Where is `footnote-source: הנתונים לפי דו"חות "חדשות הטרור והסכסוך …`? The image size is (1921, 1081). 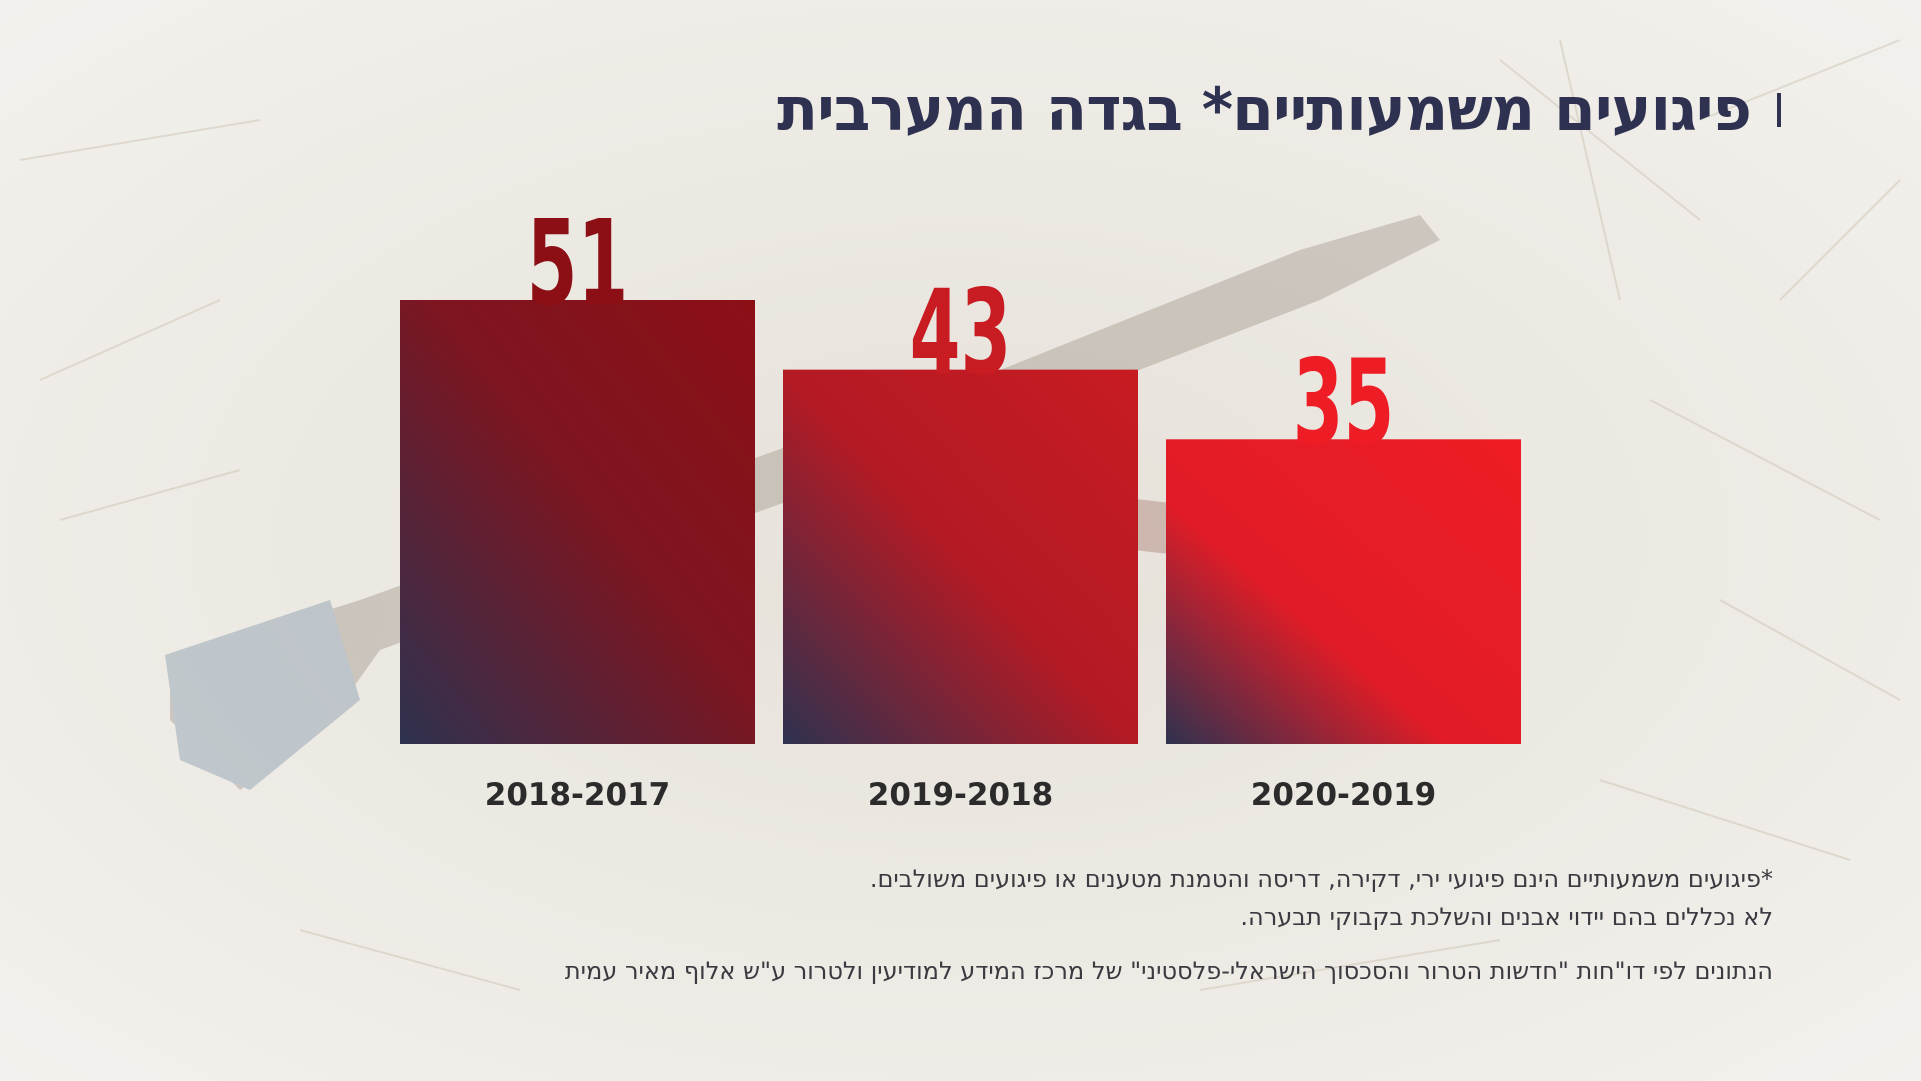 footnote-source: הנתונים לפי דו"חות "חדשות הטרור והסכסוך … is located at coordinates (1168, 971).